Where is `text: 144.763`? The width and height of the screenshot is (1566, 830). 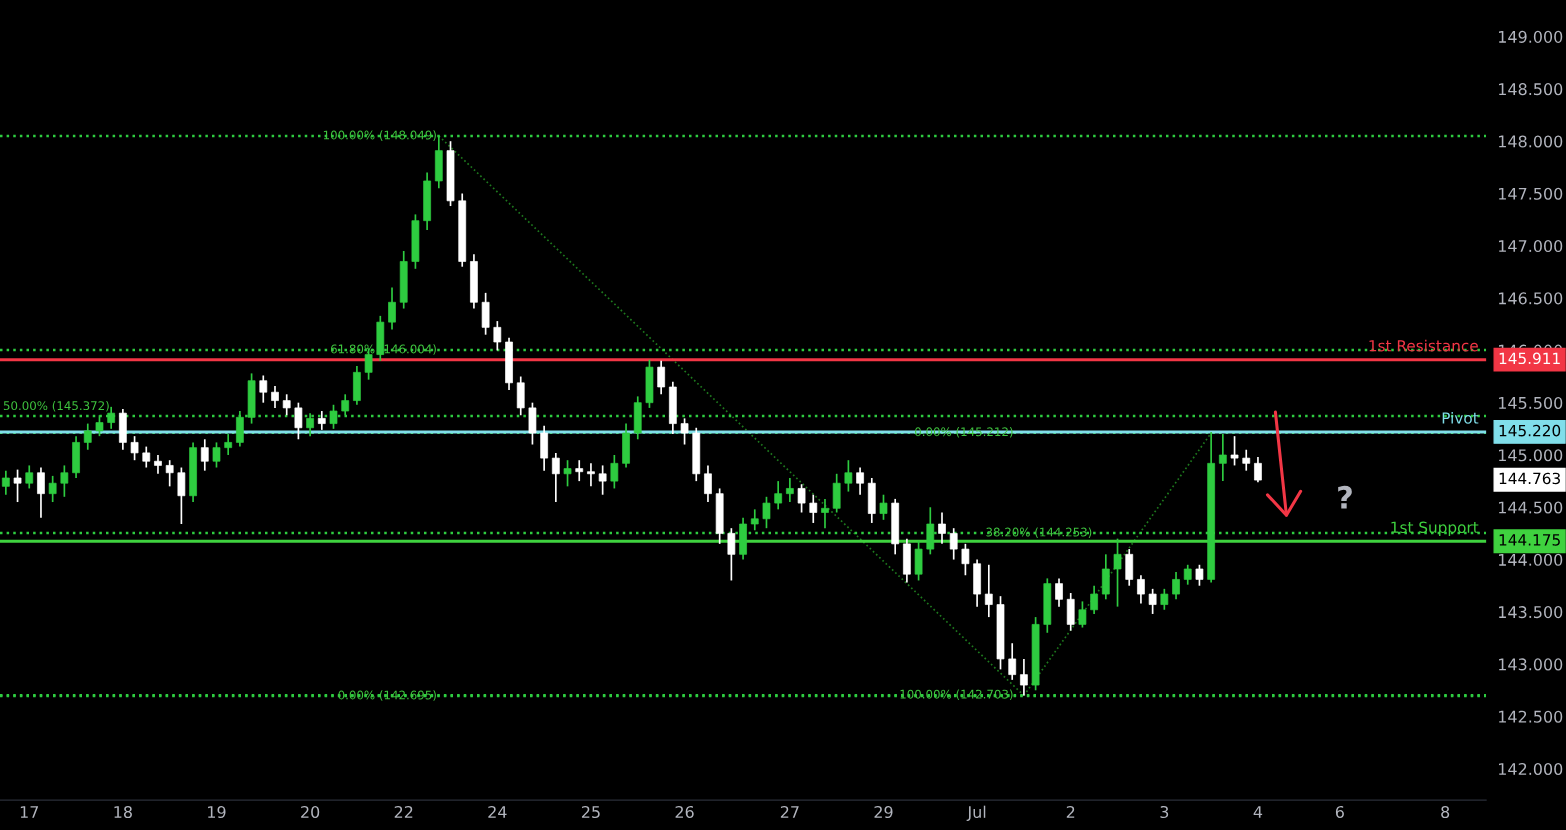 text: 144.763 is located at coordinates (1529, 478).